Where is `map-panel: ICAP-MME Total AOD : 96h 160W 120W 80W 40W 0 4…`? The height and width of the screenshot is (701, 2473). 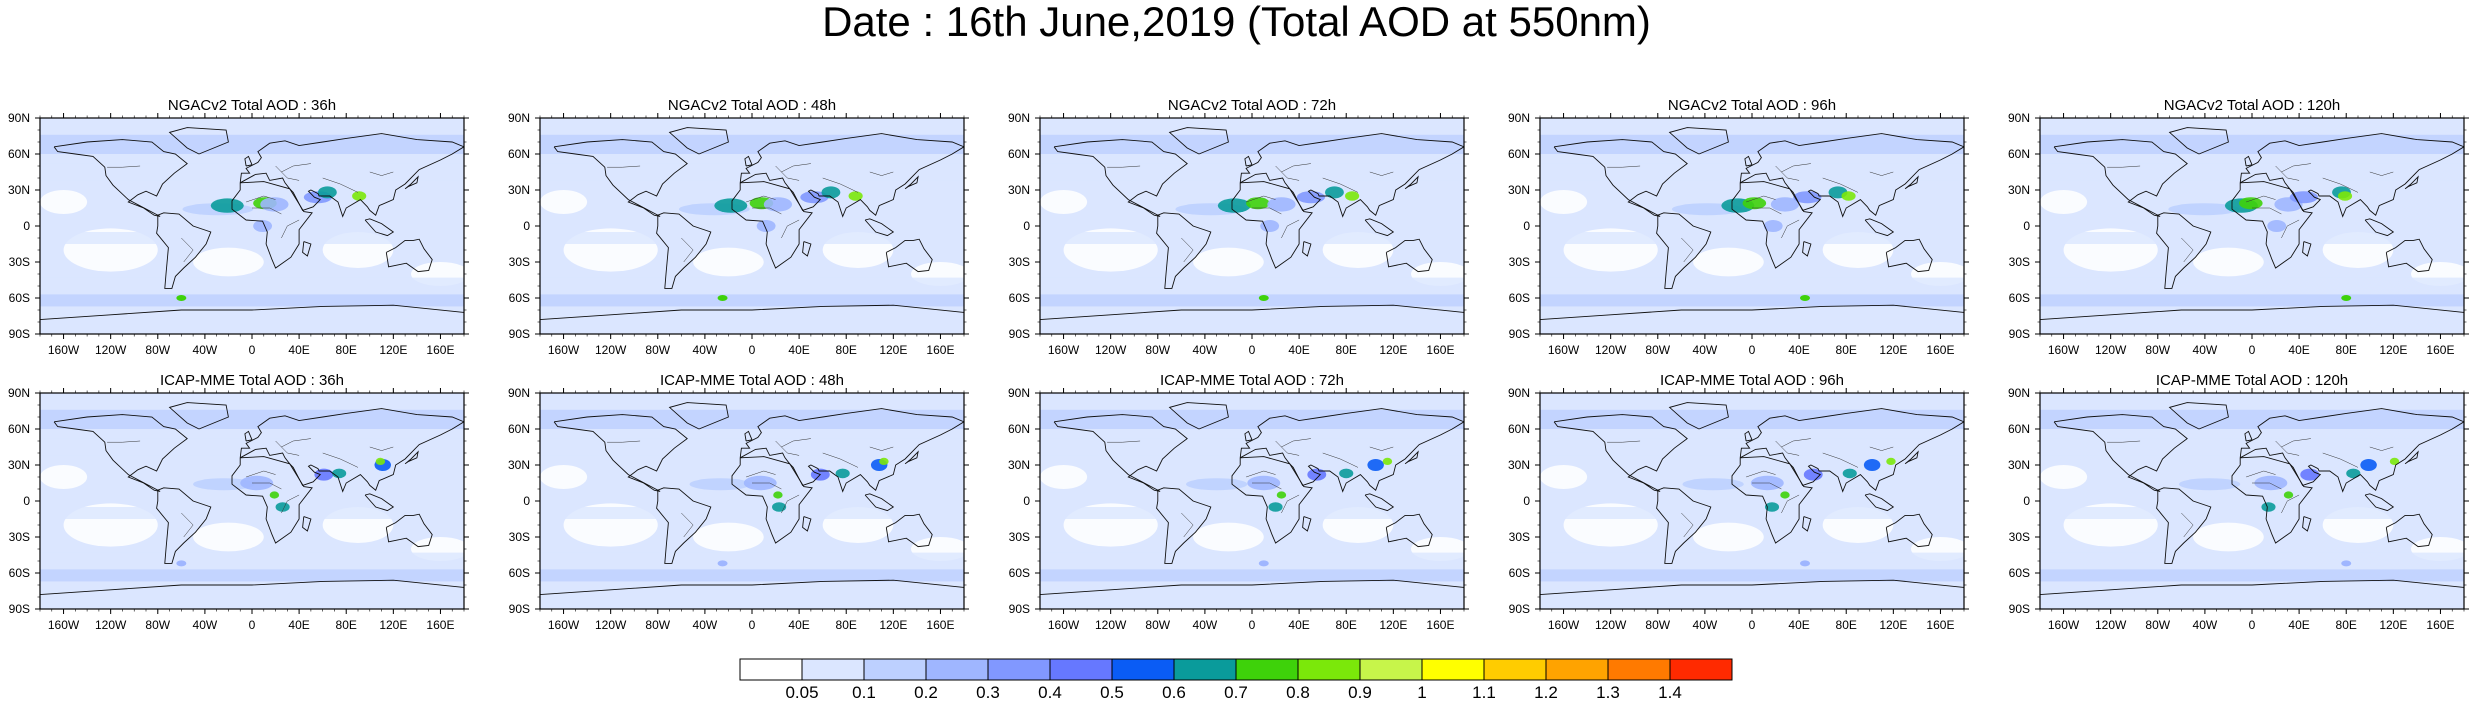 map-panel: ICAP-MME Total AOD : 96h 160W 120W 80W 40W 0 4… is located at coordinates (1738, 502).